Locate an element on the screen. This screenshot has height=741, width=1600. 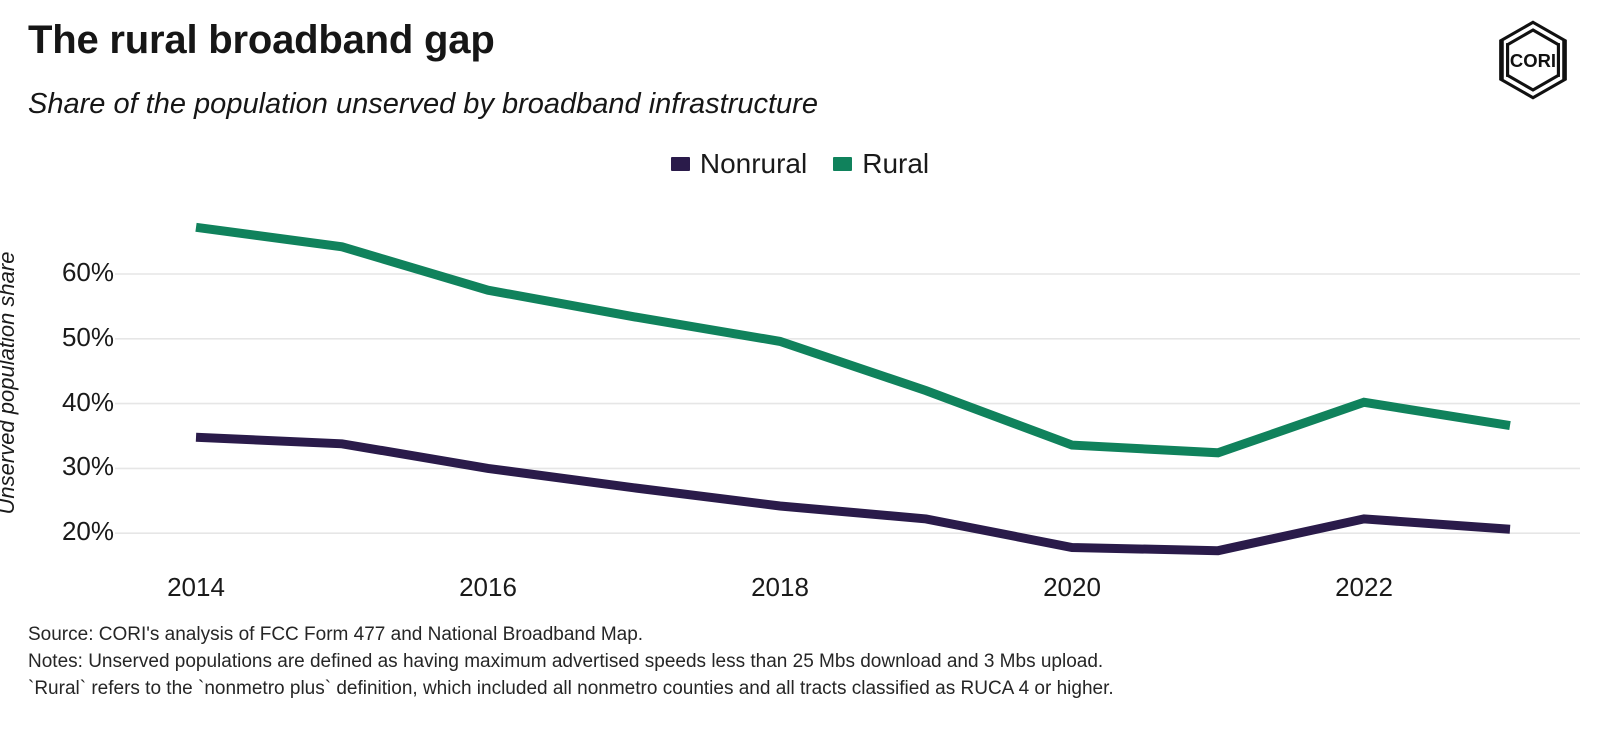
x-tick-label: 2014 is located at coordinates (196, 587).